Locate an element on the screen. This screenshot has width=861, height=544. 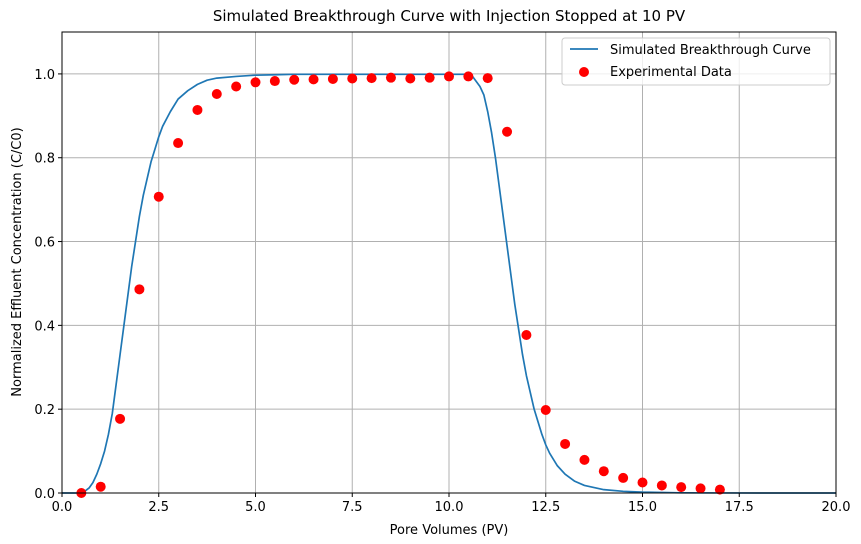
x-tick-label: 10.0 is located at coordinates (449, 507).